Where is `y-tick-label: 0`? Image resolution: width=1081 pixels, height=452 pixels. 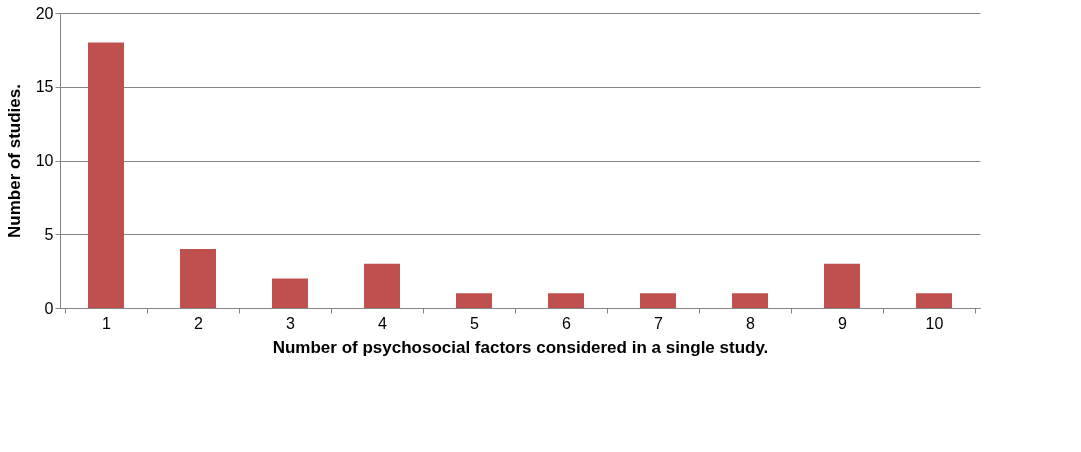 y-tick-label: 0 is located at coordinates (49, 308).